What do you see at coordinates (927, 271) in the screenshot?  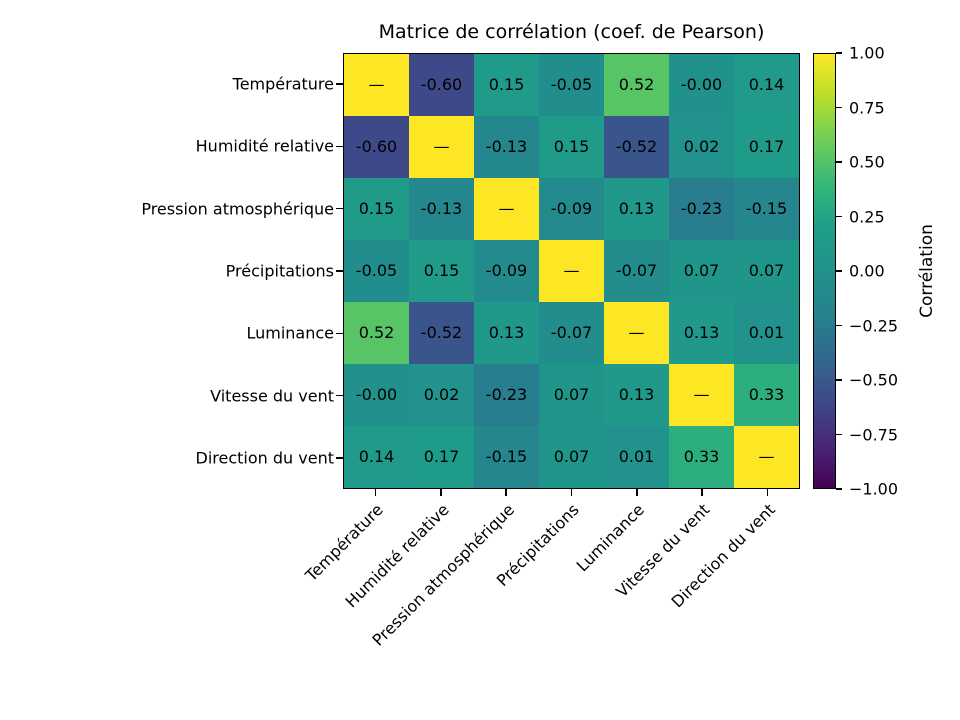 I see `colorbar-axis-label: Corrélation` at bounding box center [927, 271].